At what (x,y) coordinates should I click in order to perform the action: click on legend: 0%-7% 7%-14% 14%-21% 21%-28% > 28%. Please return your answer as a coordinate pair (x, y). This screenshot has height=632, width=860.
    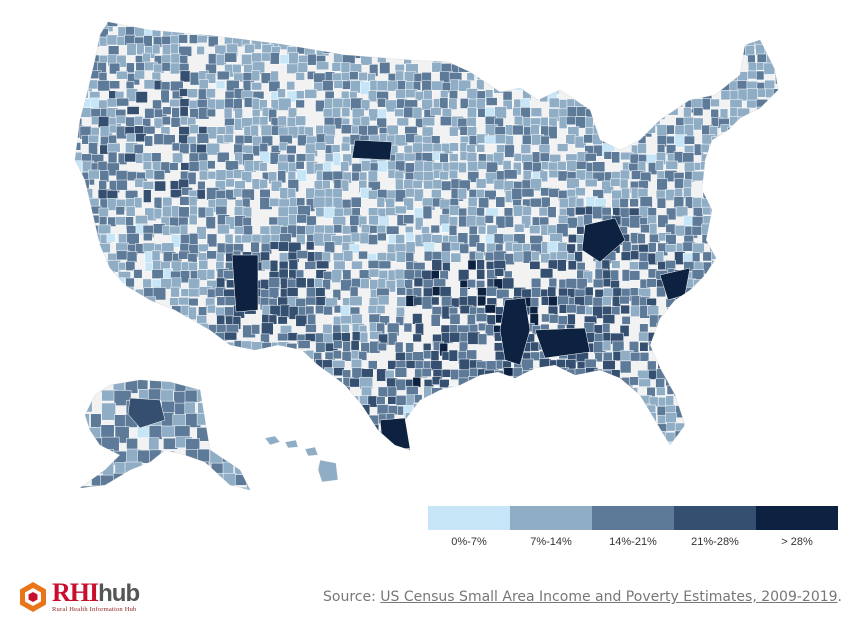
    Looking at the image, I should click on (633, 527).